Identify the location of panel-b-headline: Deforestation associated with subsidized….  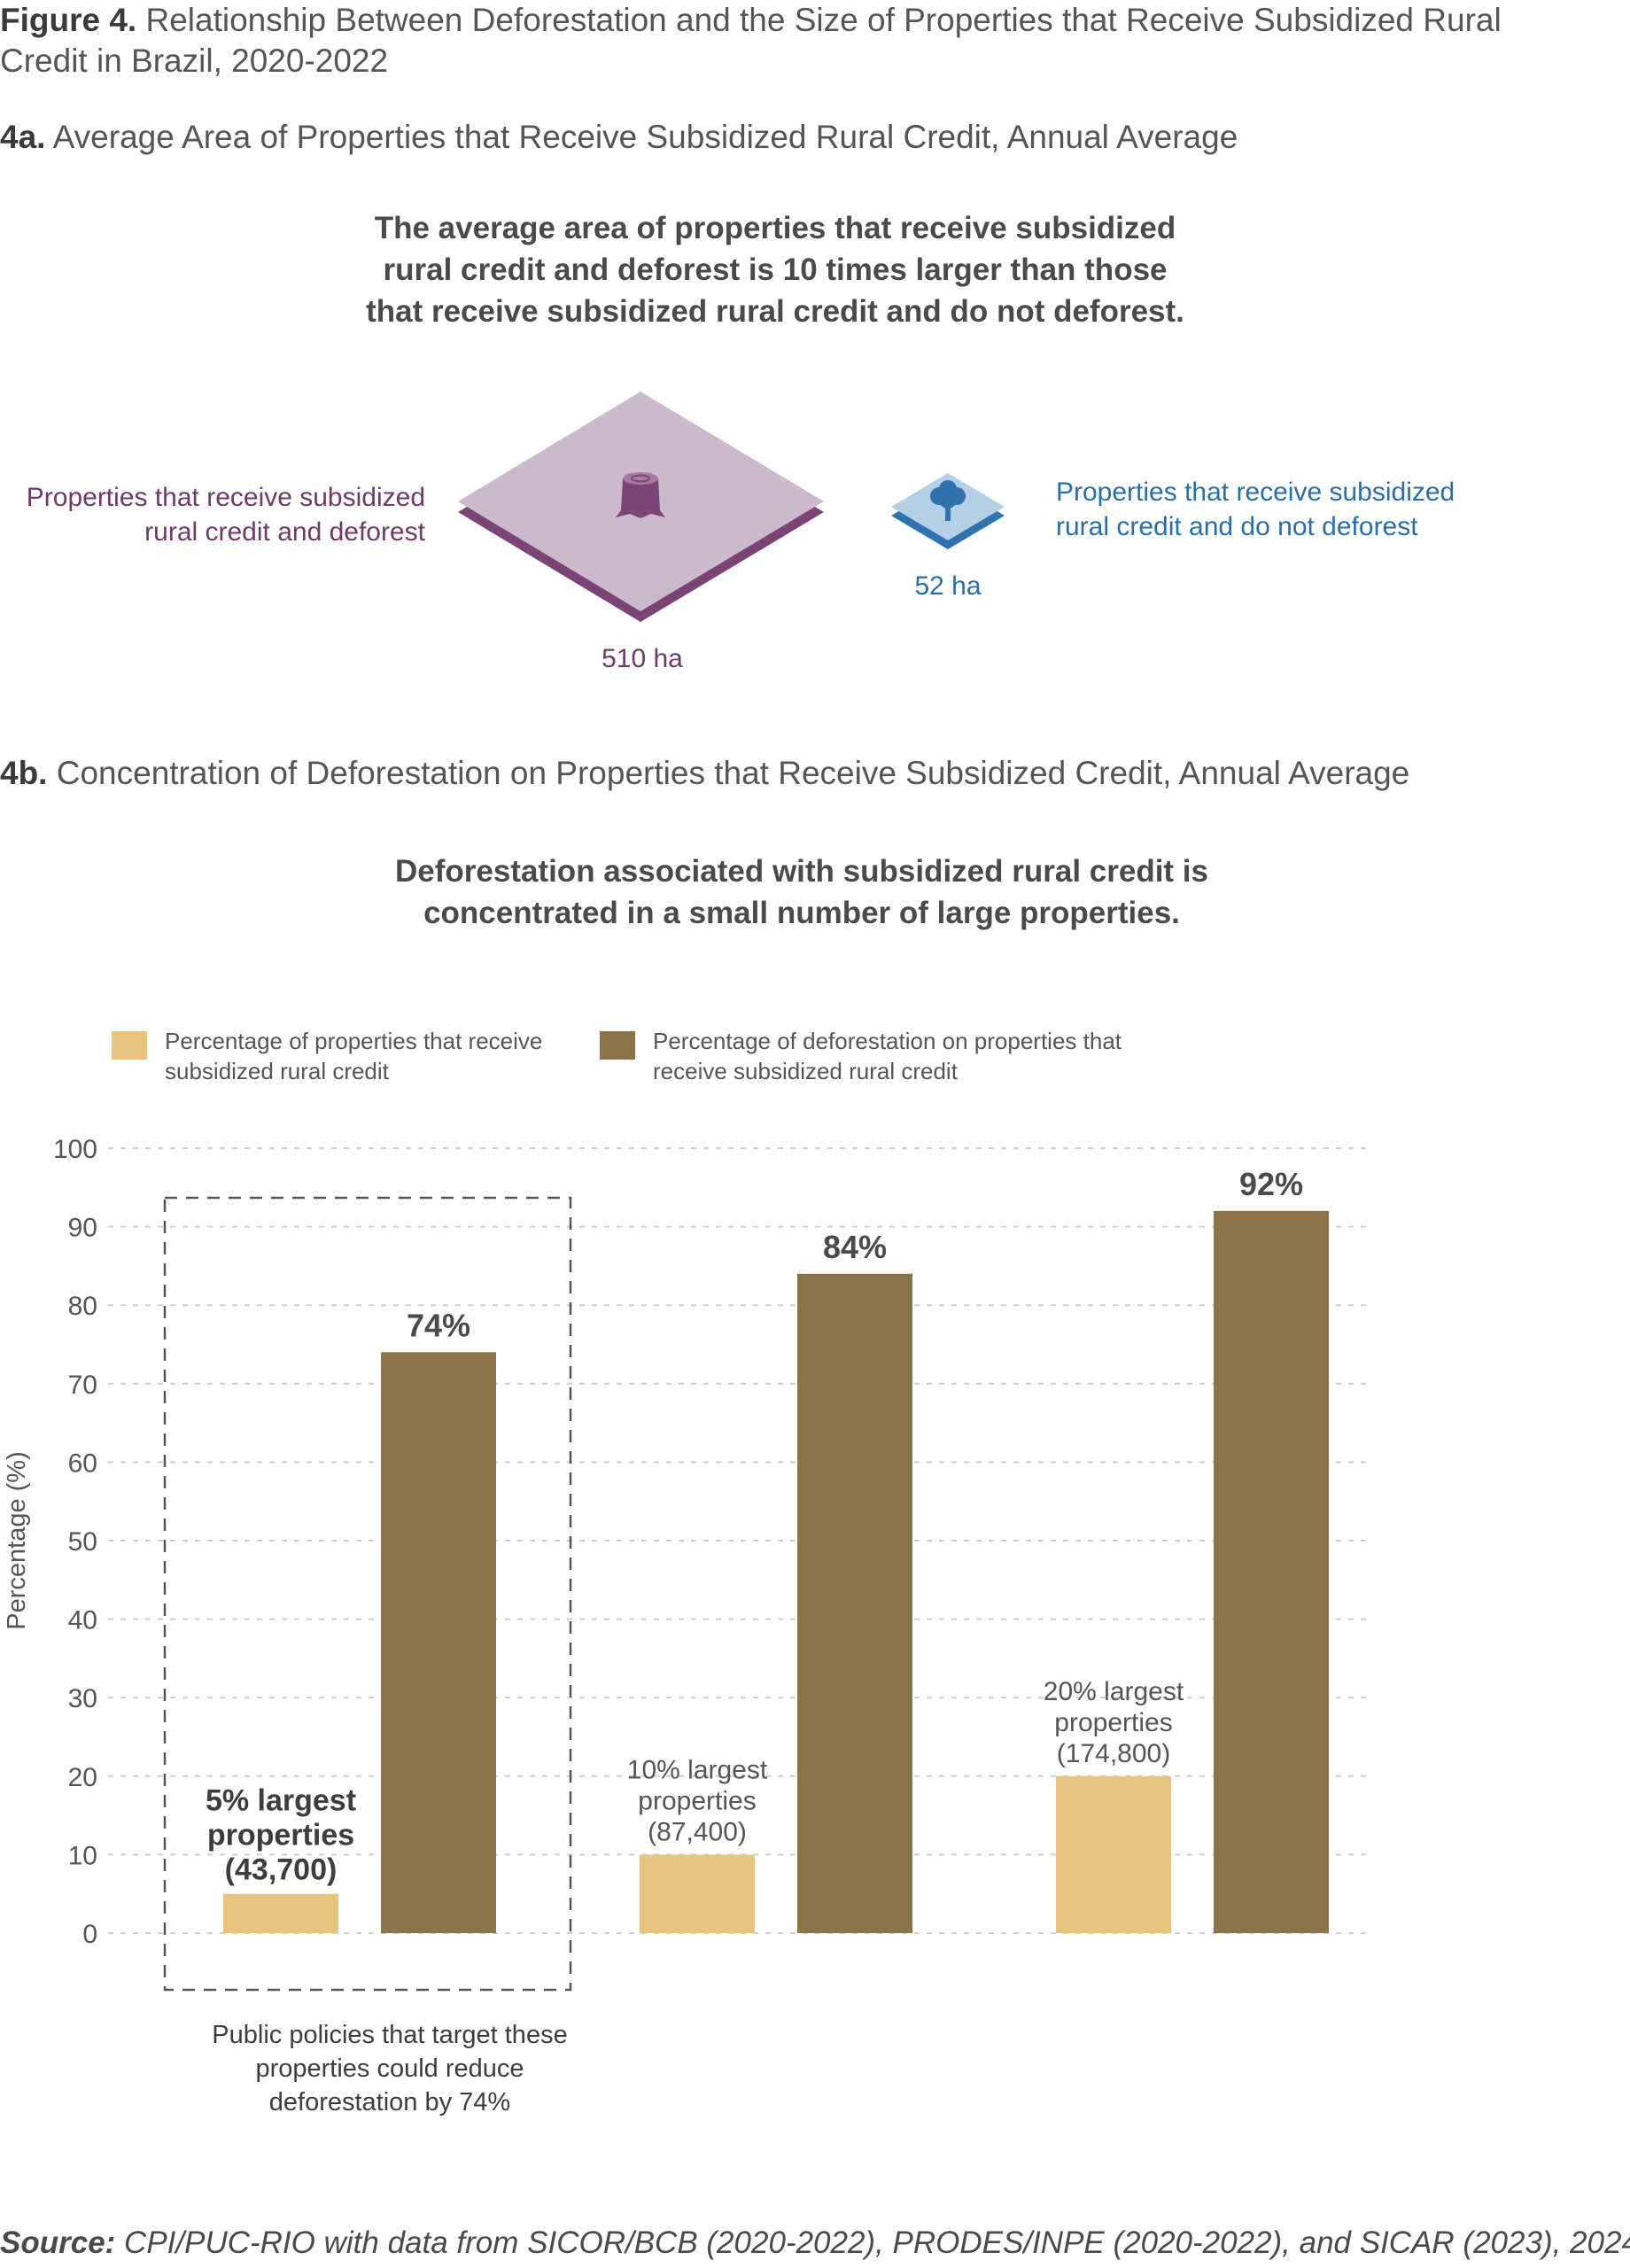
(802, 892).